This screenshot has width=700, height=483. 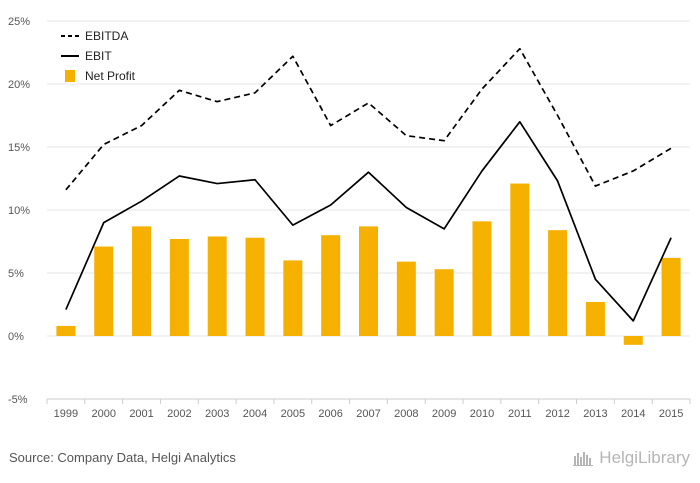 I want to click on y-tick-label: 5%, so click(x=16, y=274).